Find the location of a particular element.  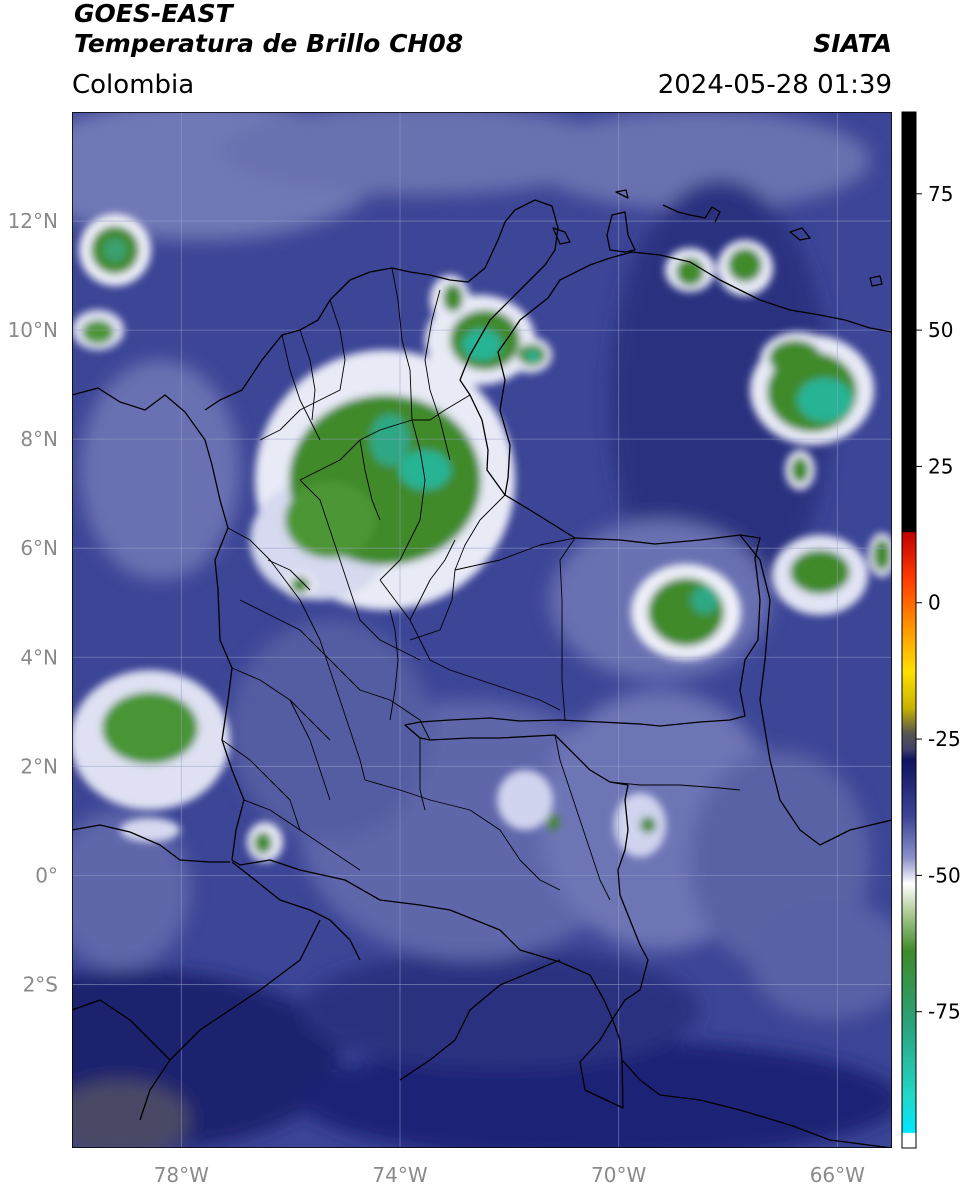

lat-tick-label: 6°N is located at coordinates (39, 548).